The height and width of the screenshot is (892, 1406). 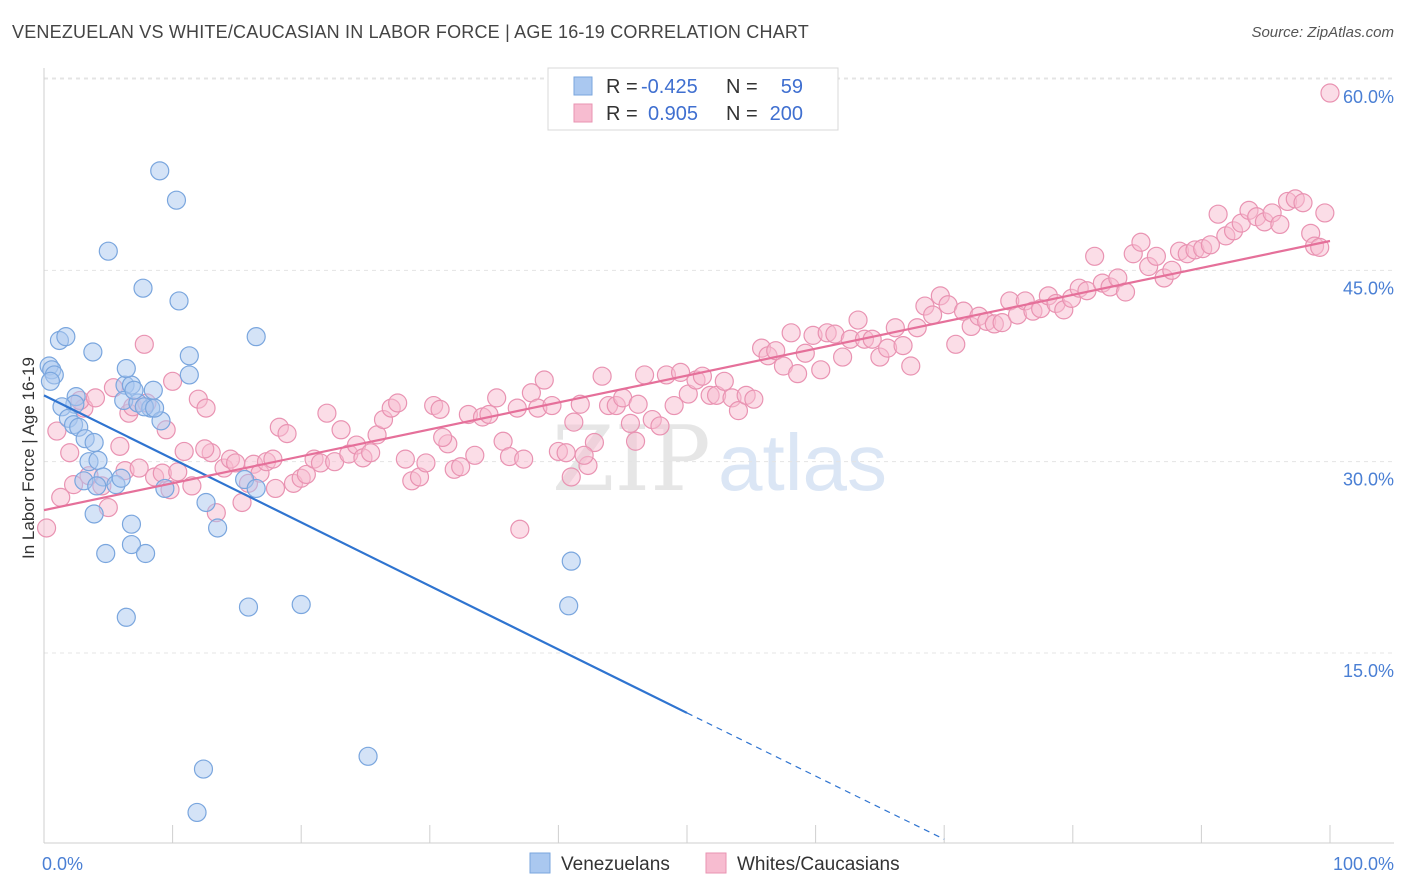 I want to click on y-tick-label: 60.0%, so click(x=1368, y=97).